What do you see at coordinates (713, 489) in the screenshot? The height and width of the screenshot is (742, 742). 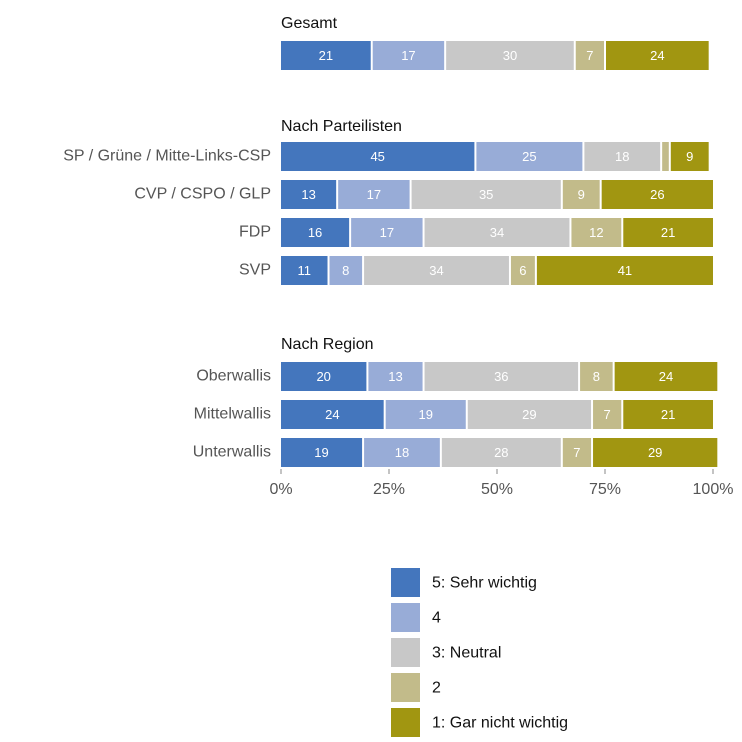 I see `x-tick-label: 100%` at bounding box center [713, 489].